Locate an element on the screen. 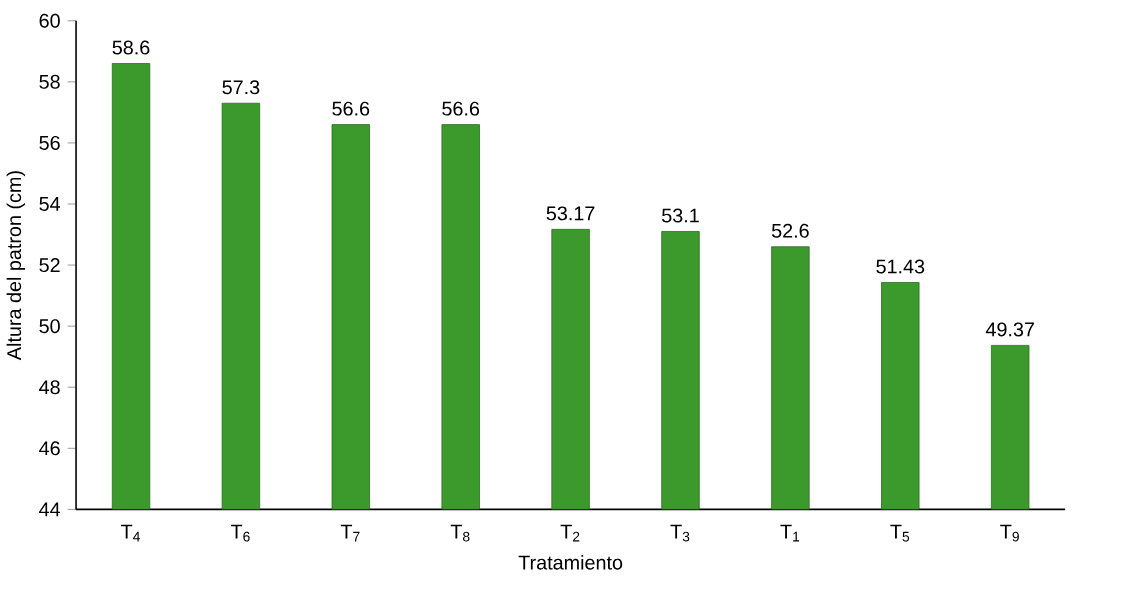 The height and width of the screenshot is (592, 1131). data-label: 53.1 is located at coordinates (680, 215).